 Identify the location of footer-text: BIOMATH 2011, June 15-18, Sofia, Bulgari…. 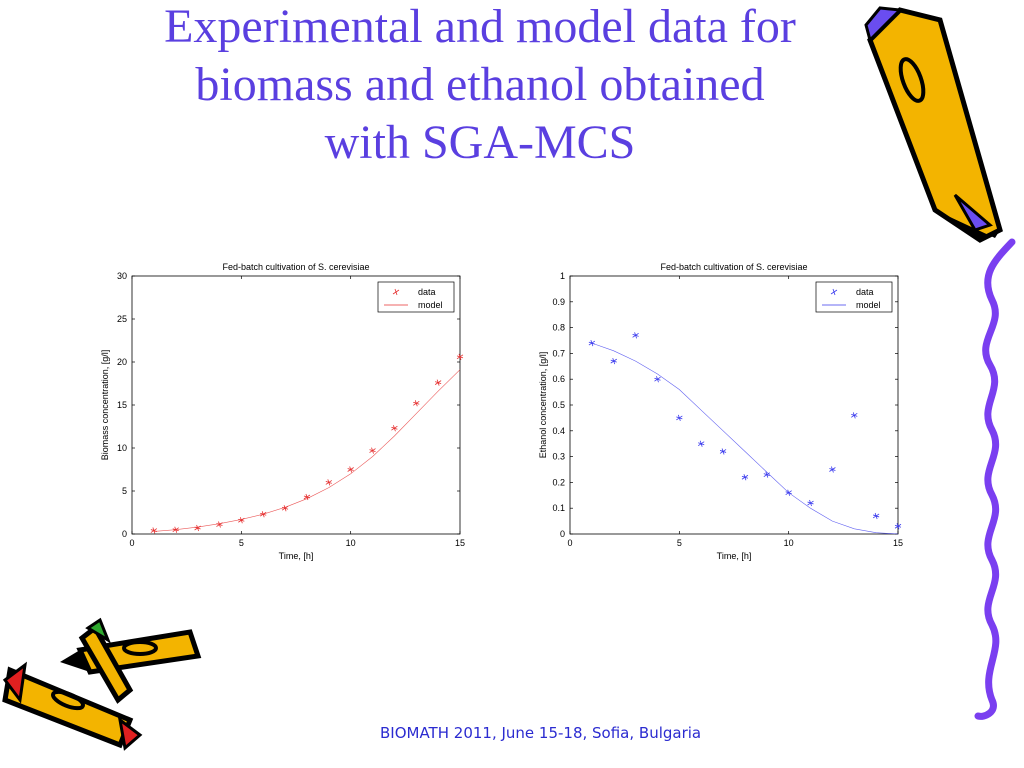
(541, 733).